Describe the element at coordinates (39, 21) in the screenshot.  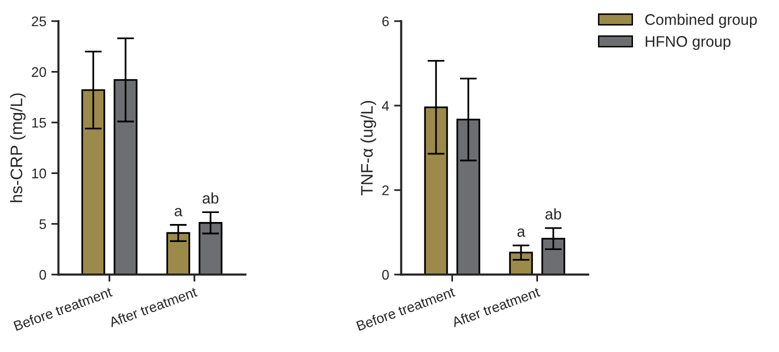
I see `y-tick-label: 25` at that location.